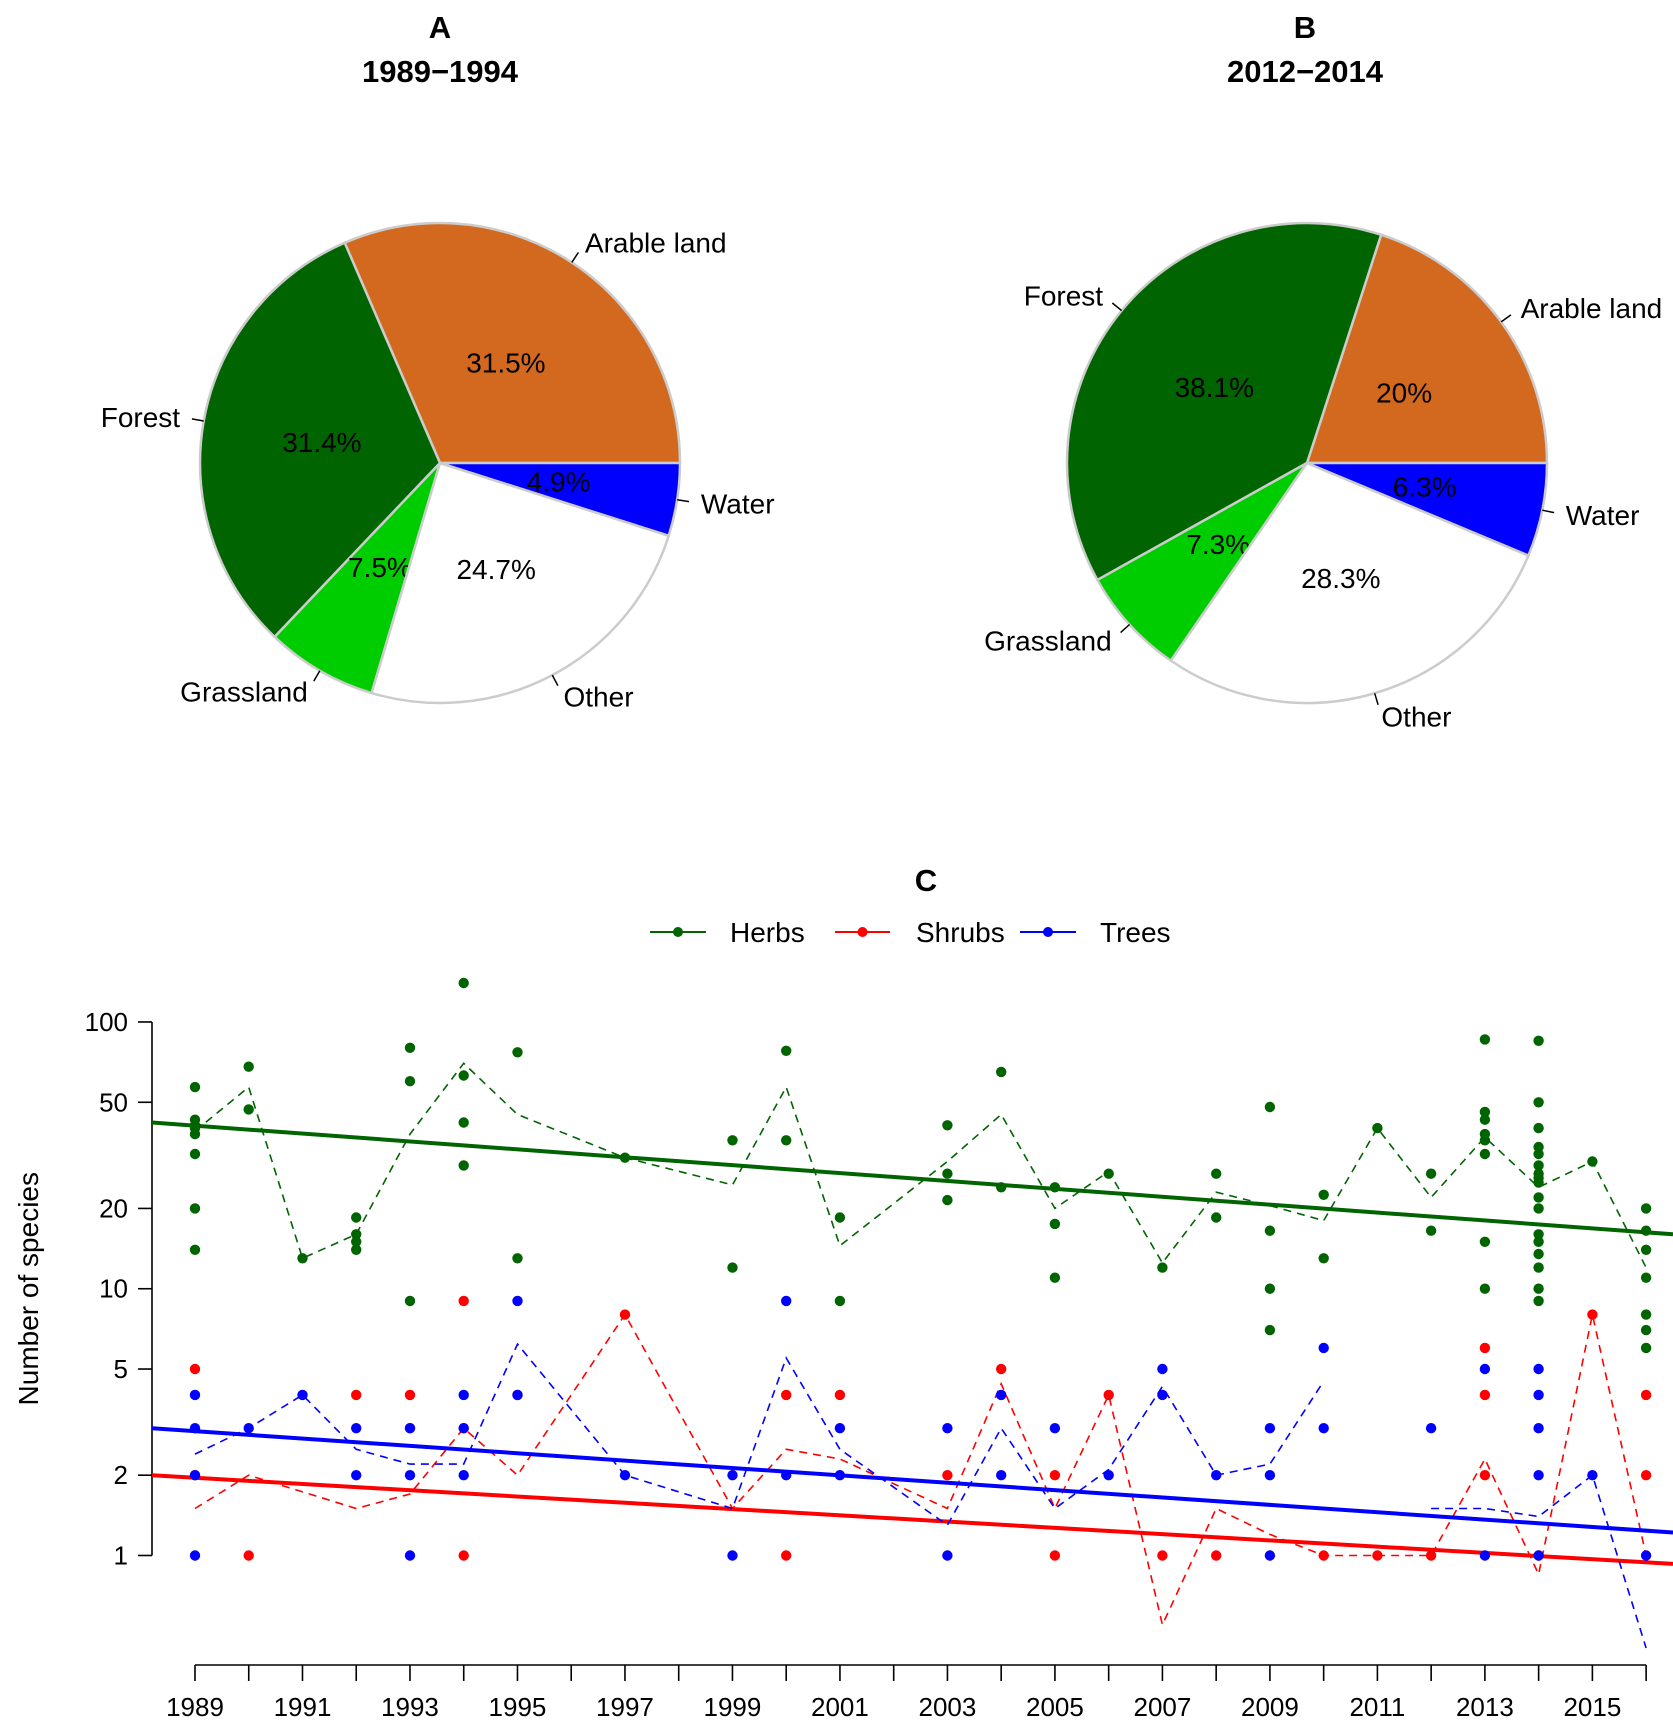  What do you see at coordinates (1548, 511) in the screenshot?
I see `pie-b-leader-water` at bounding box center [1548, 511].